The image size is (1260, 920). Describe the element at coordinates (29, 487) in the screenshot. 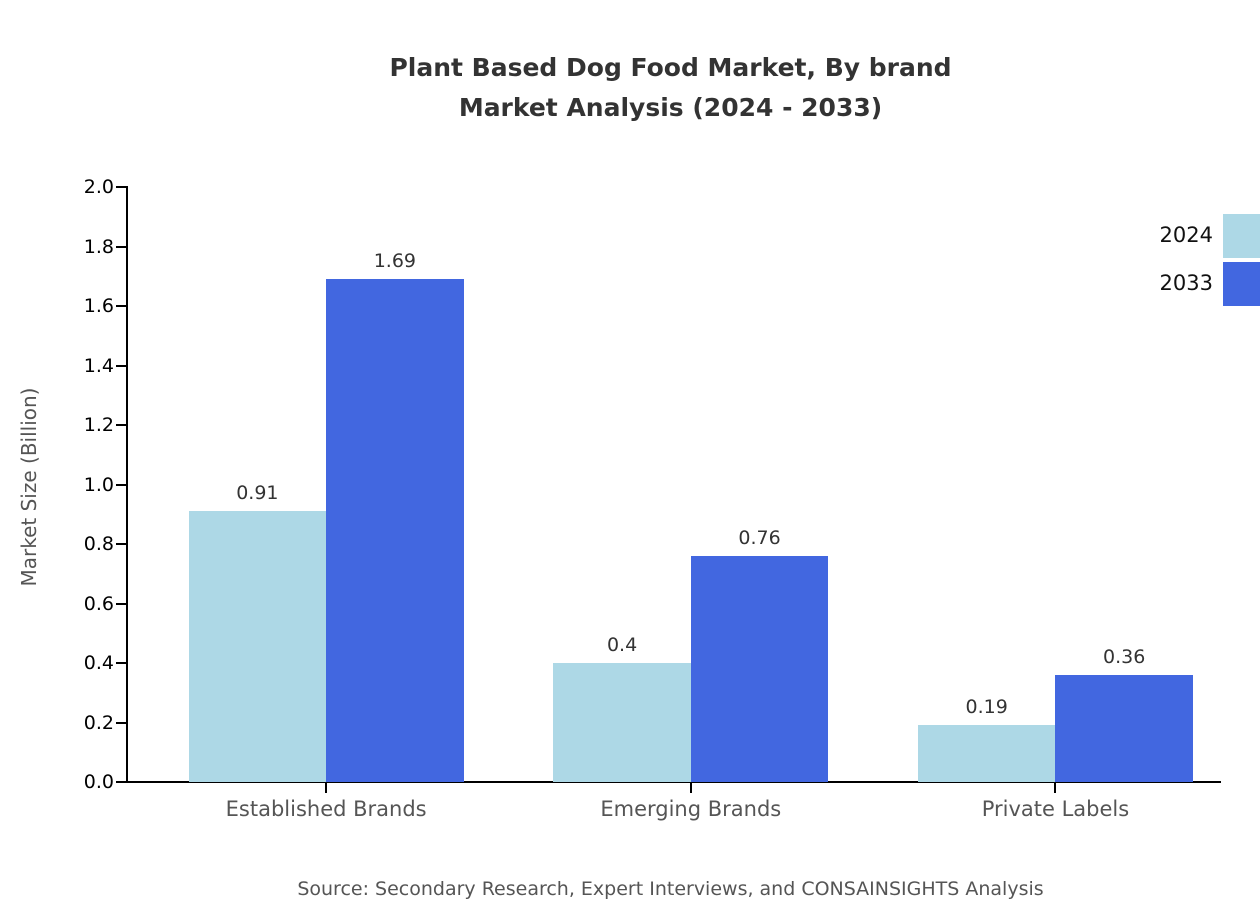

I see `y-axis-label: Market Size (Billion)` at that location.